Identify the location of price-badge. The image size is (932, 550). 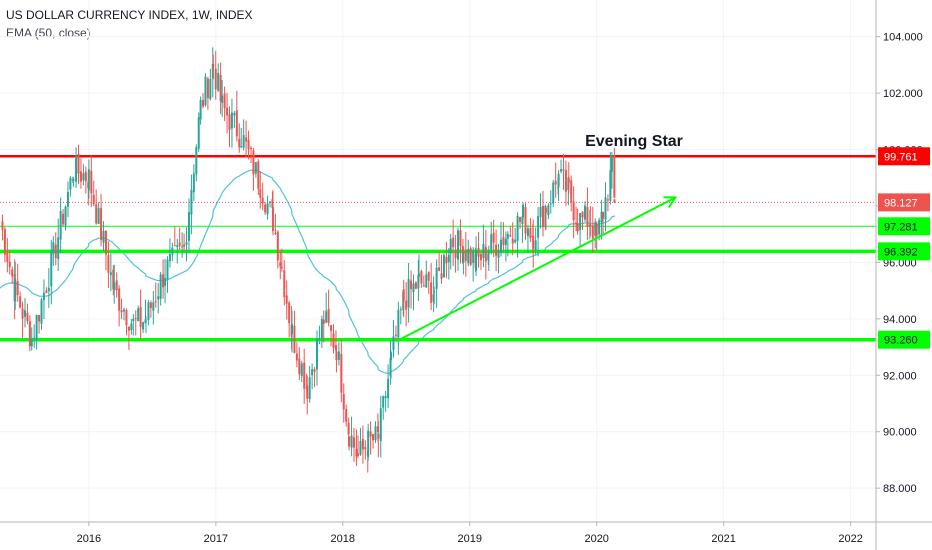
(904, 156).